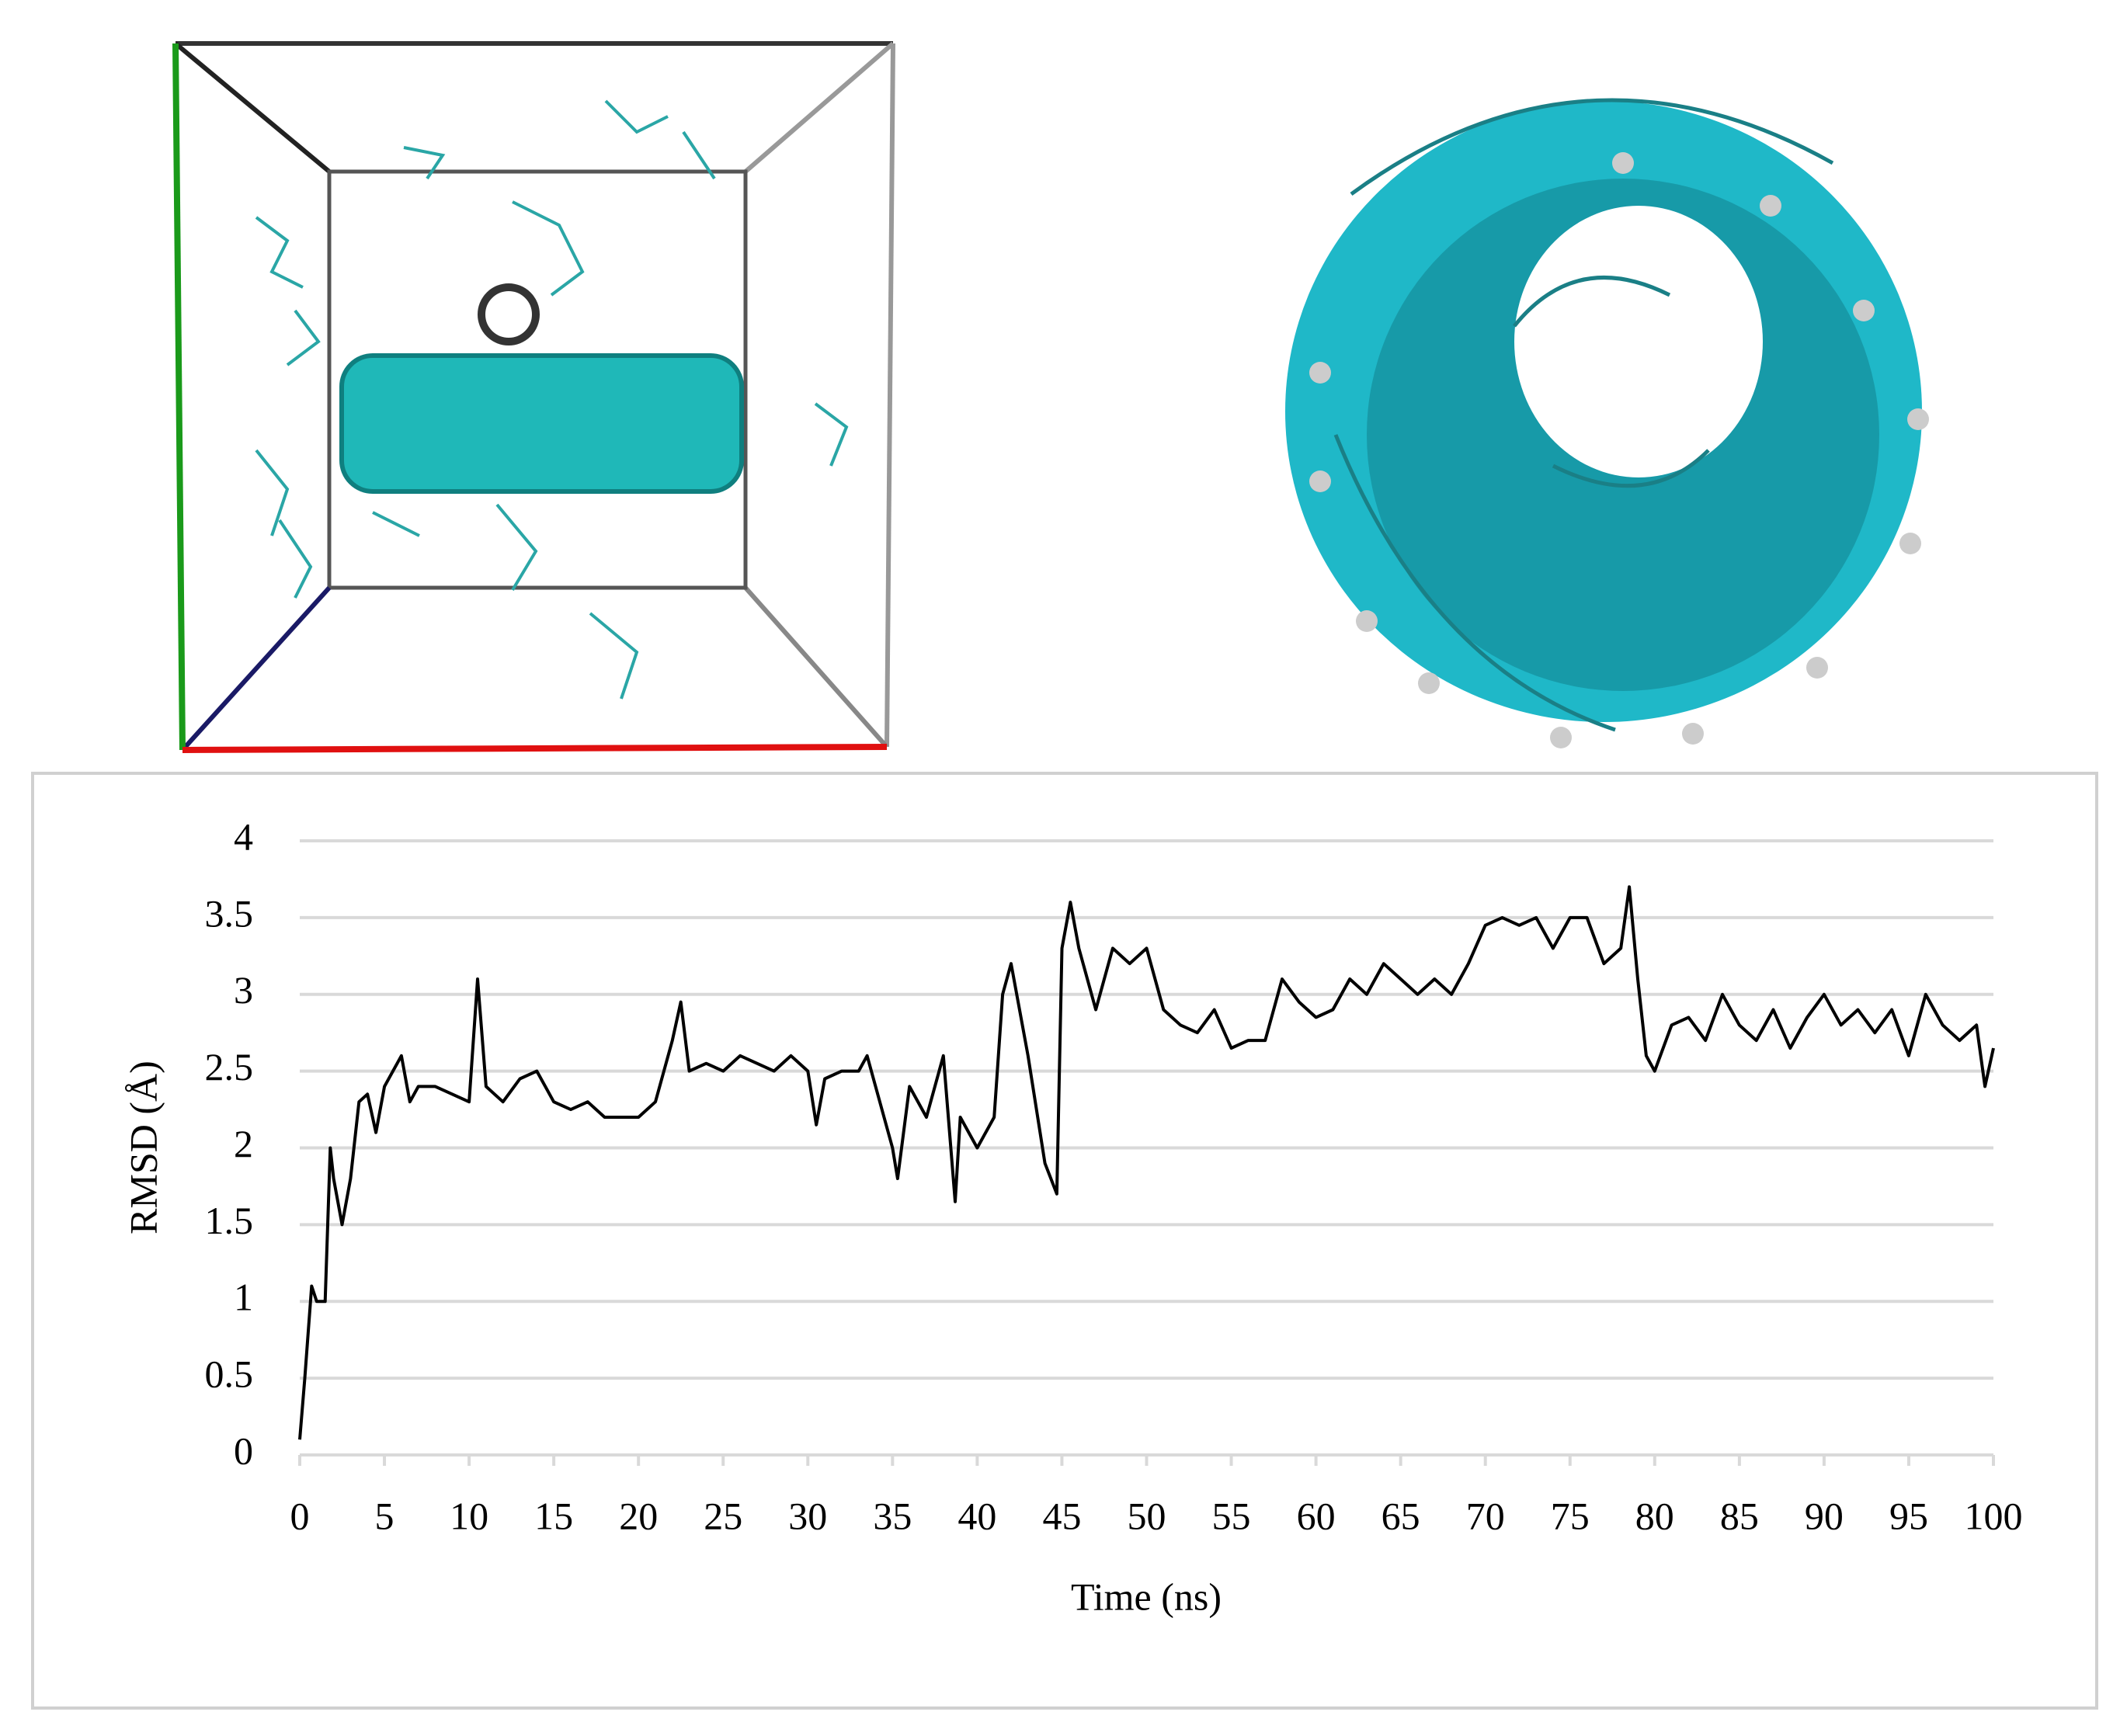 The image size is (2127, 1736). I want to click on x-tick-label: 30, so click(807, 1515).